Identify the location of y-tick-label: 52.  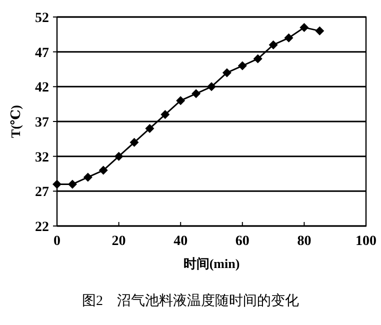
(42, 18).